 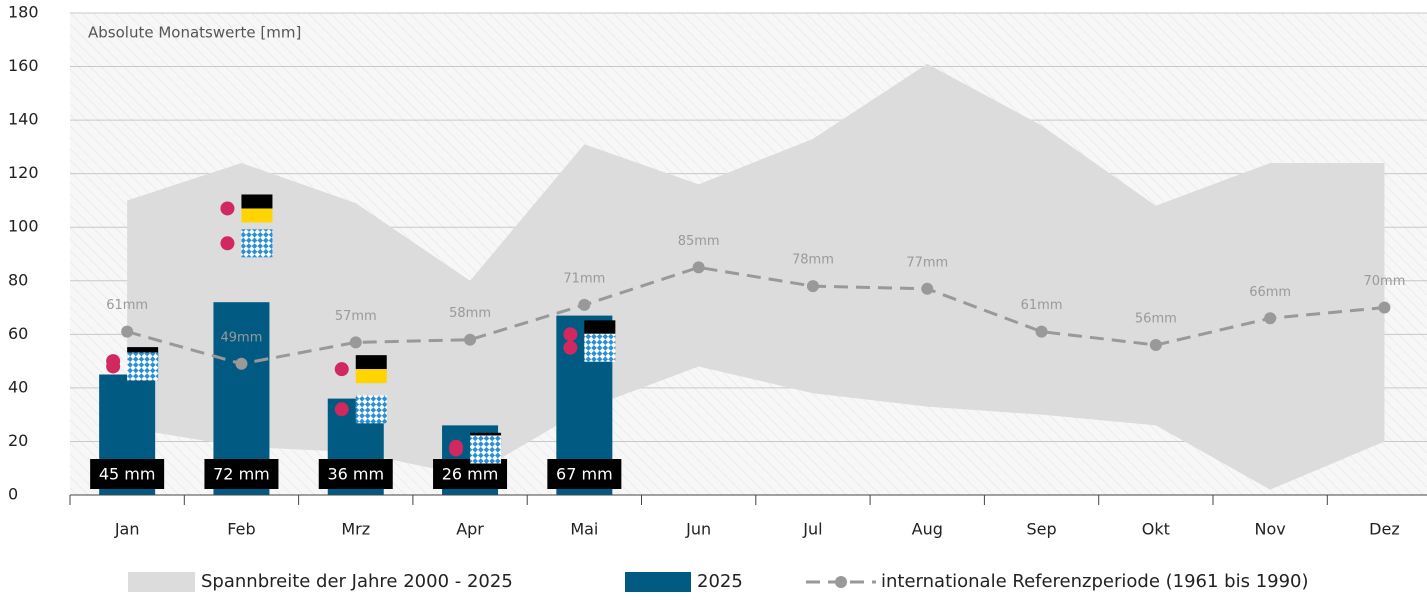 I want to click on reference-label: 71mm, so click(x=584, y=278).